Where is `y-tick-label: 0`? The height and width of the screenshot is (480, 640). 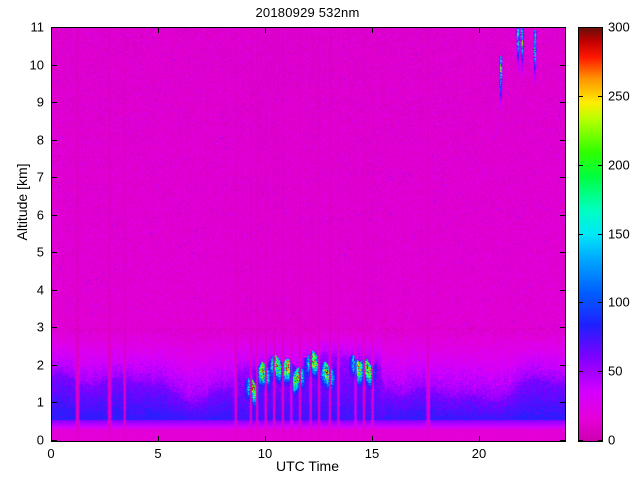 y-tick-label: 0 is located at coordinates (40, 440).